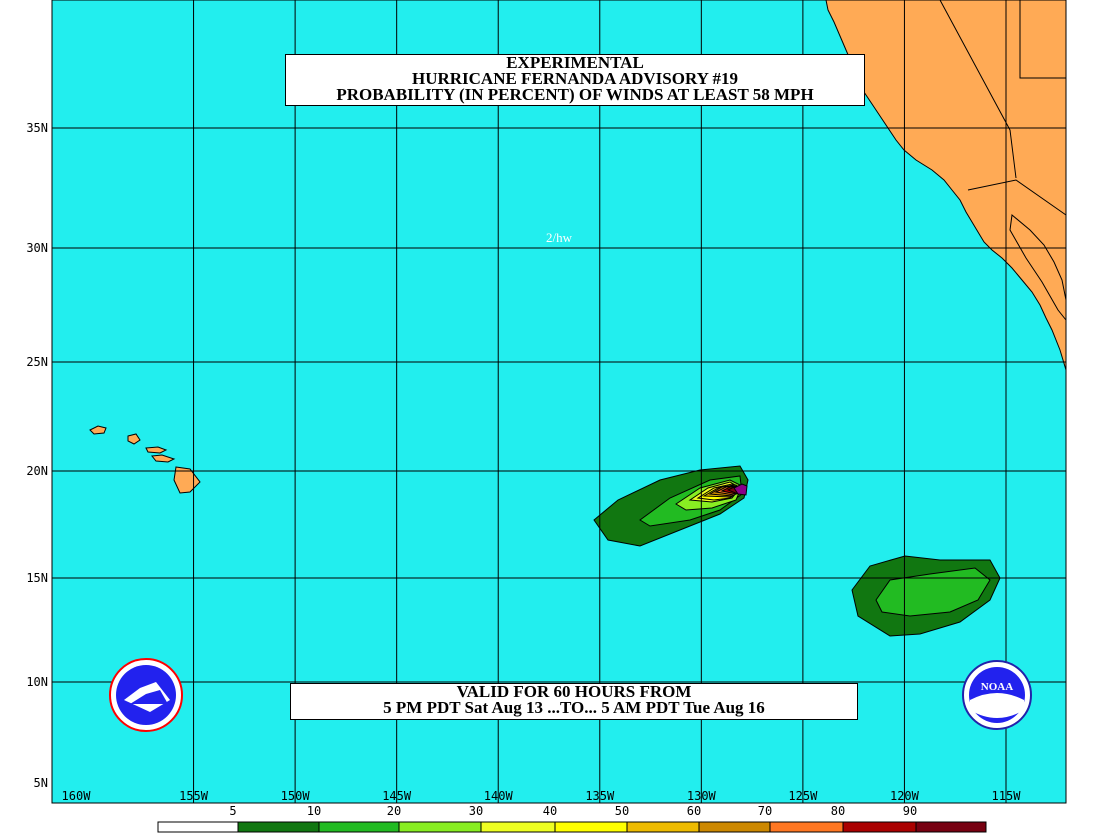 This screenshot has width=1119, height=839. I want to click on fernanda-contours, so click(671, 506).